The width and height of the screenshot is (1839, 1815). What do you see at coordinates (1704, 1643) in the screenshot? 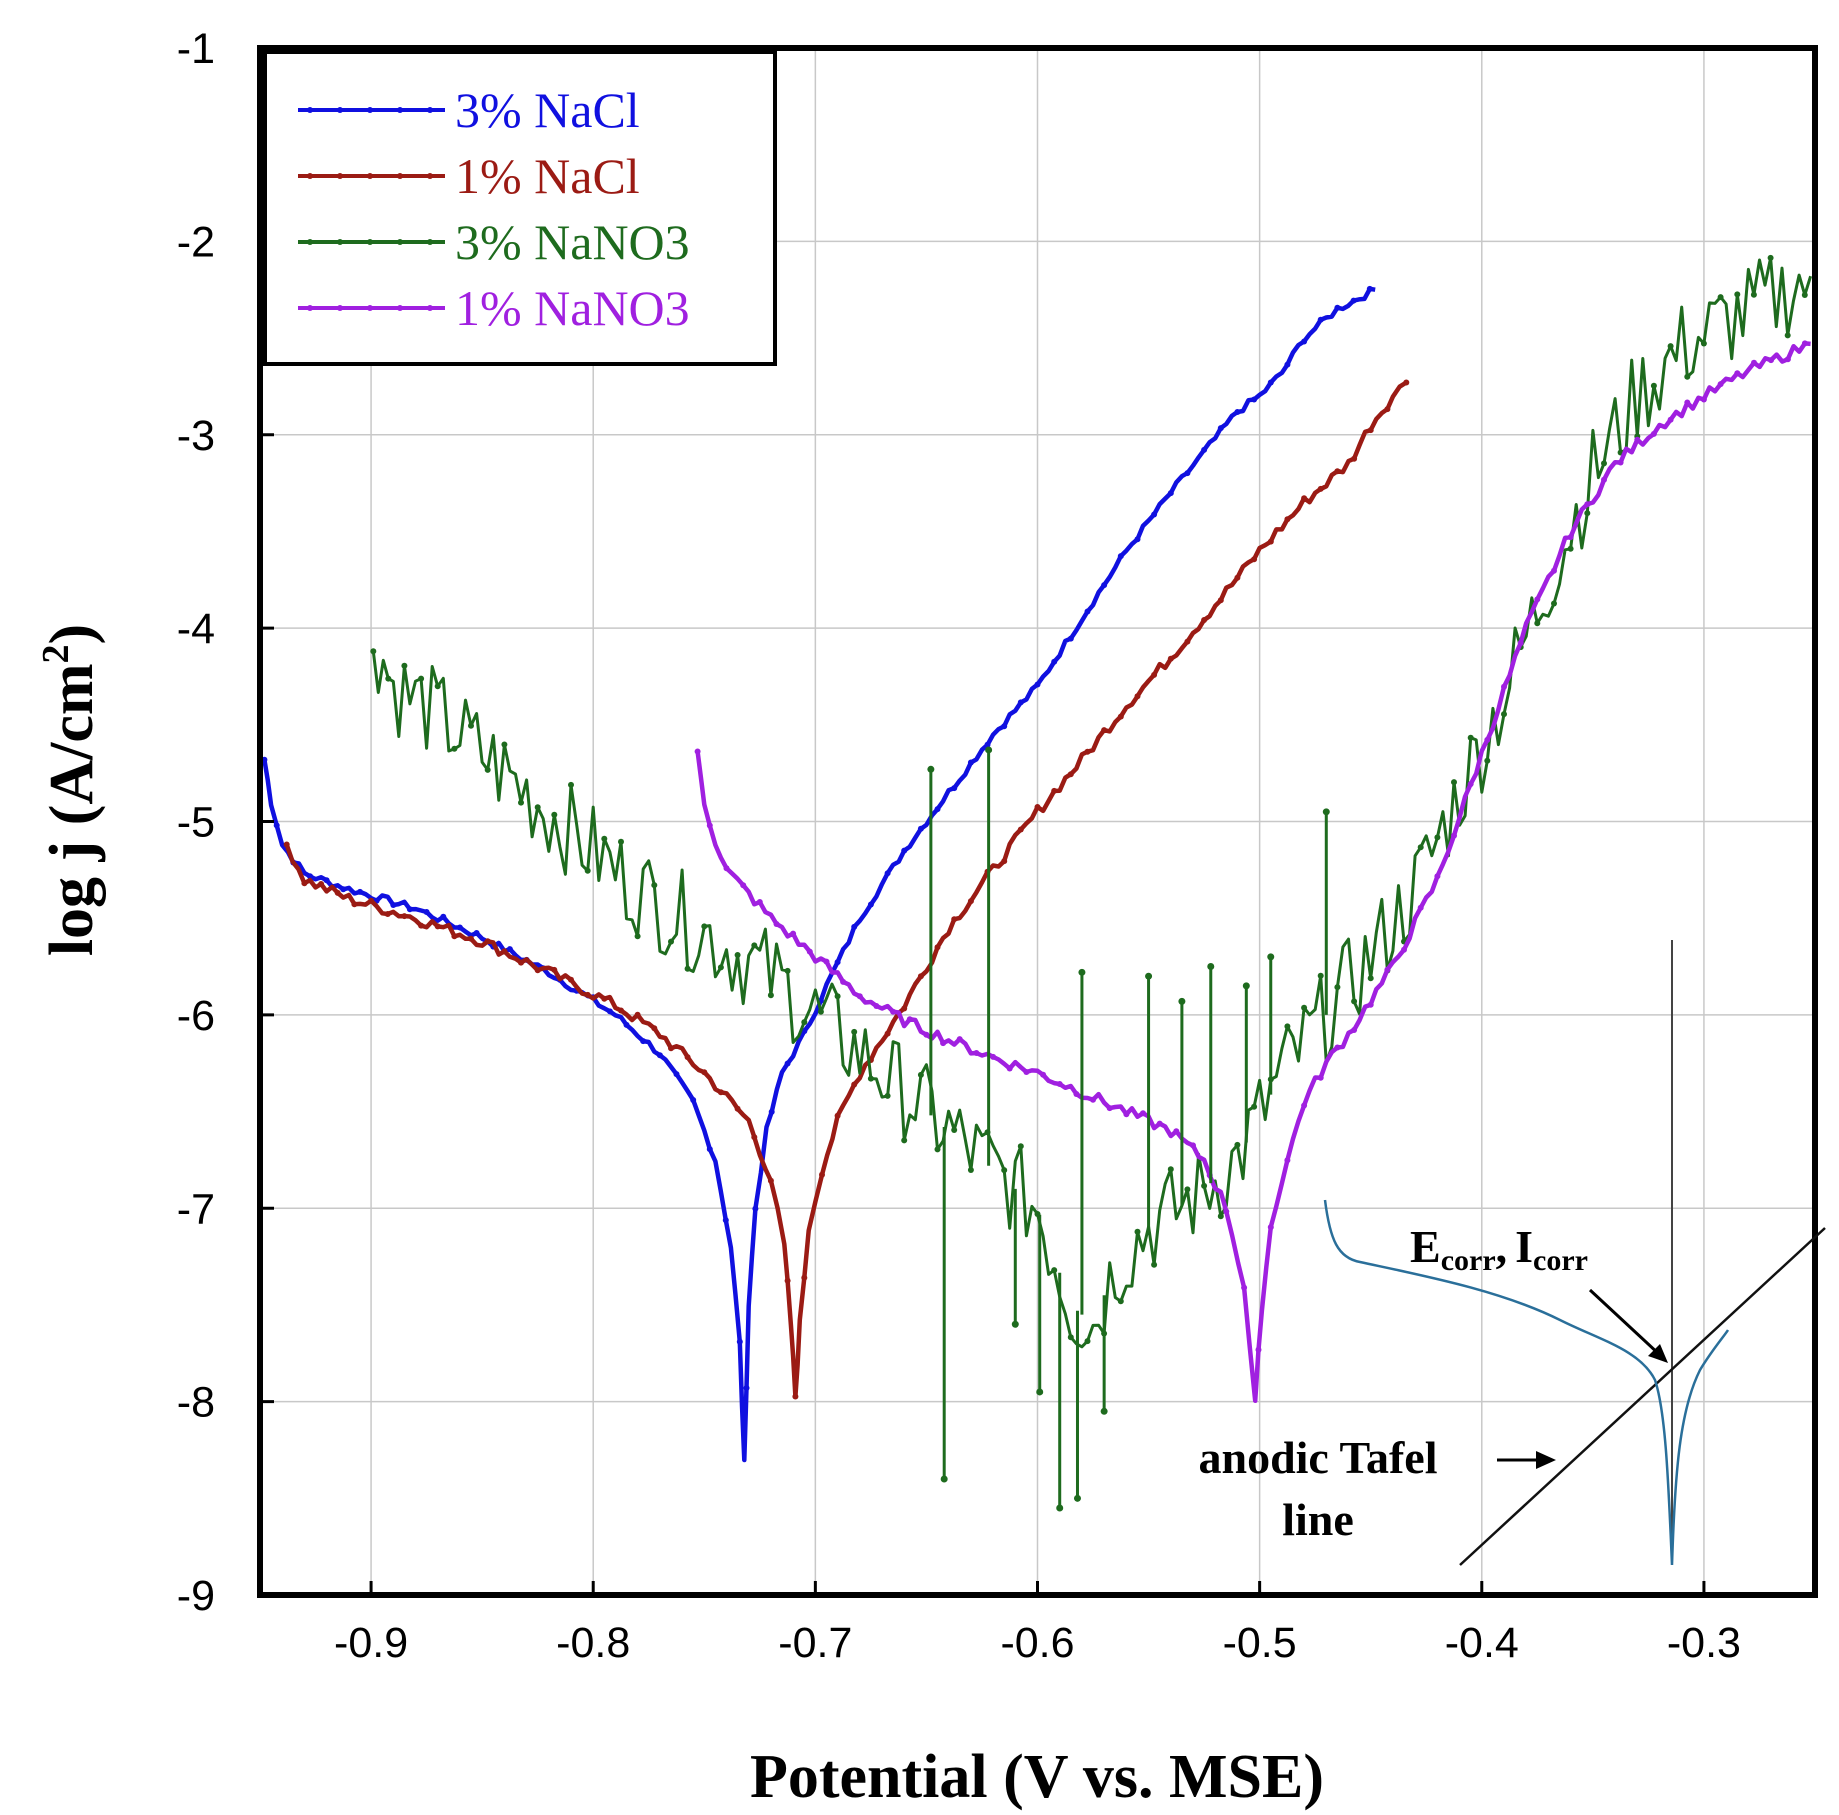
I see `x-tick-label: -0.3` at bounding box center [1704, 1643].